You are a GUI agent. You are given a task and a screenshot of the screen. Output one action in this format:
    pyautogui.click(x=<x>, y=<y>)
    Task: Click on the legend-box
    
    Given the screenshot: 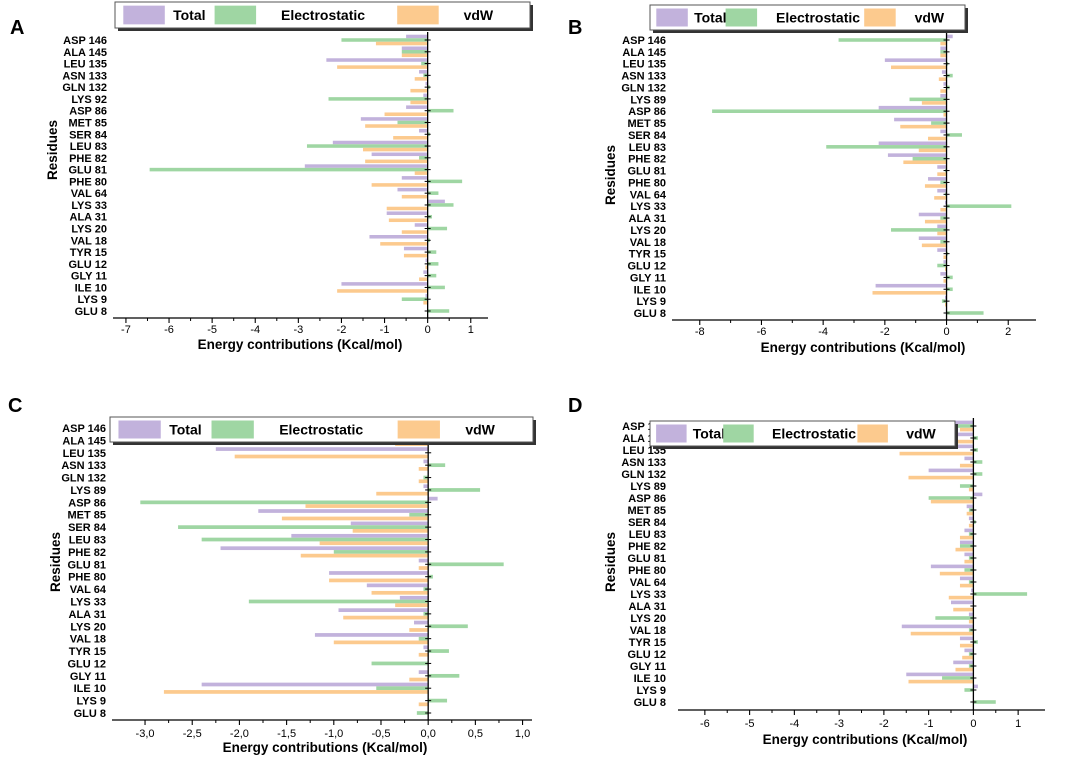 What is the action you would take?
    pyautogui.click(x=802, y=433)
    